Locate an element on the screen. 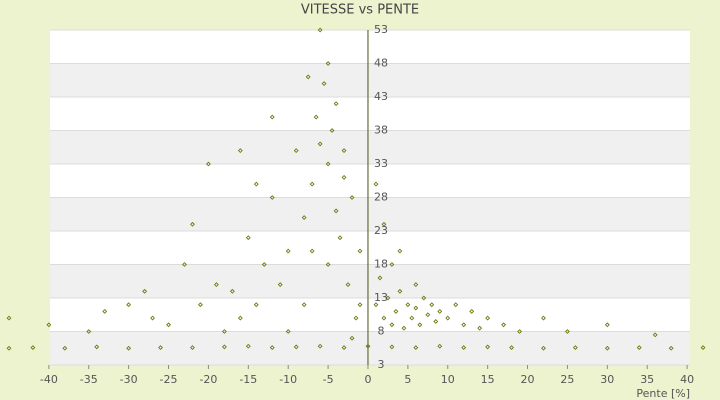  x-tick-label: -5 is located at coordinates (328, 379).